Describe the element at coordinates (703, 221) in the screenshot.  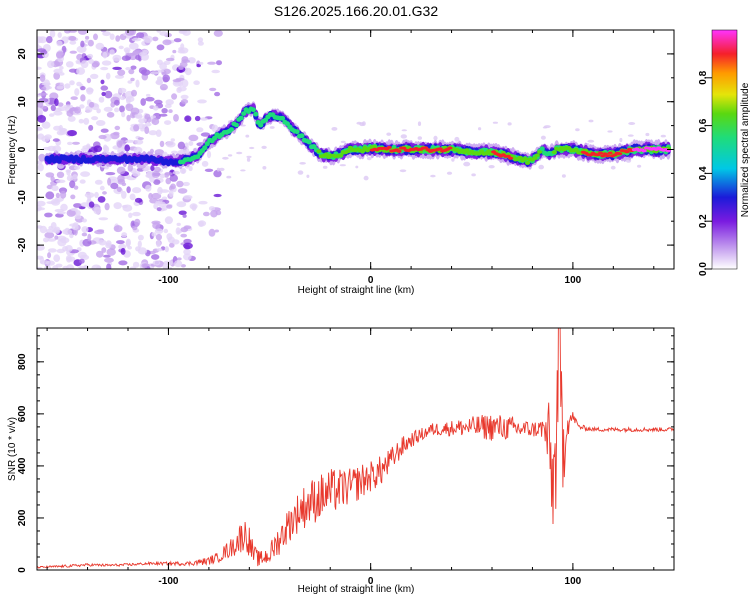
I see `colorbar-tick-label: 0.2` at that location.